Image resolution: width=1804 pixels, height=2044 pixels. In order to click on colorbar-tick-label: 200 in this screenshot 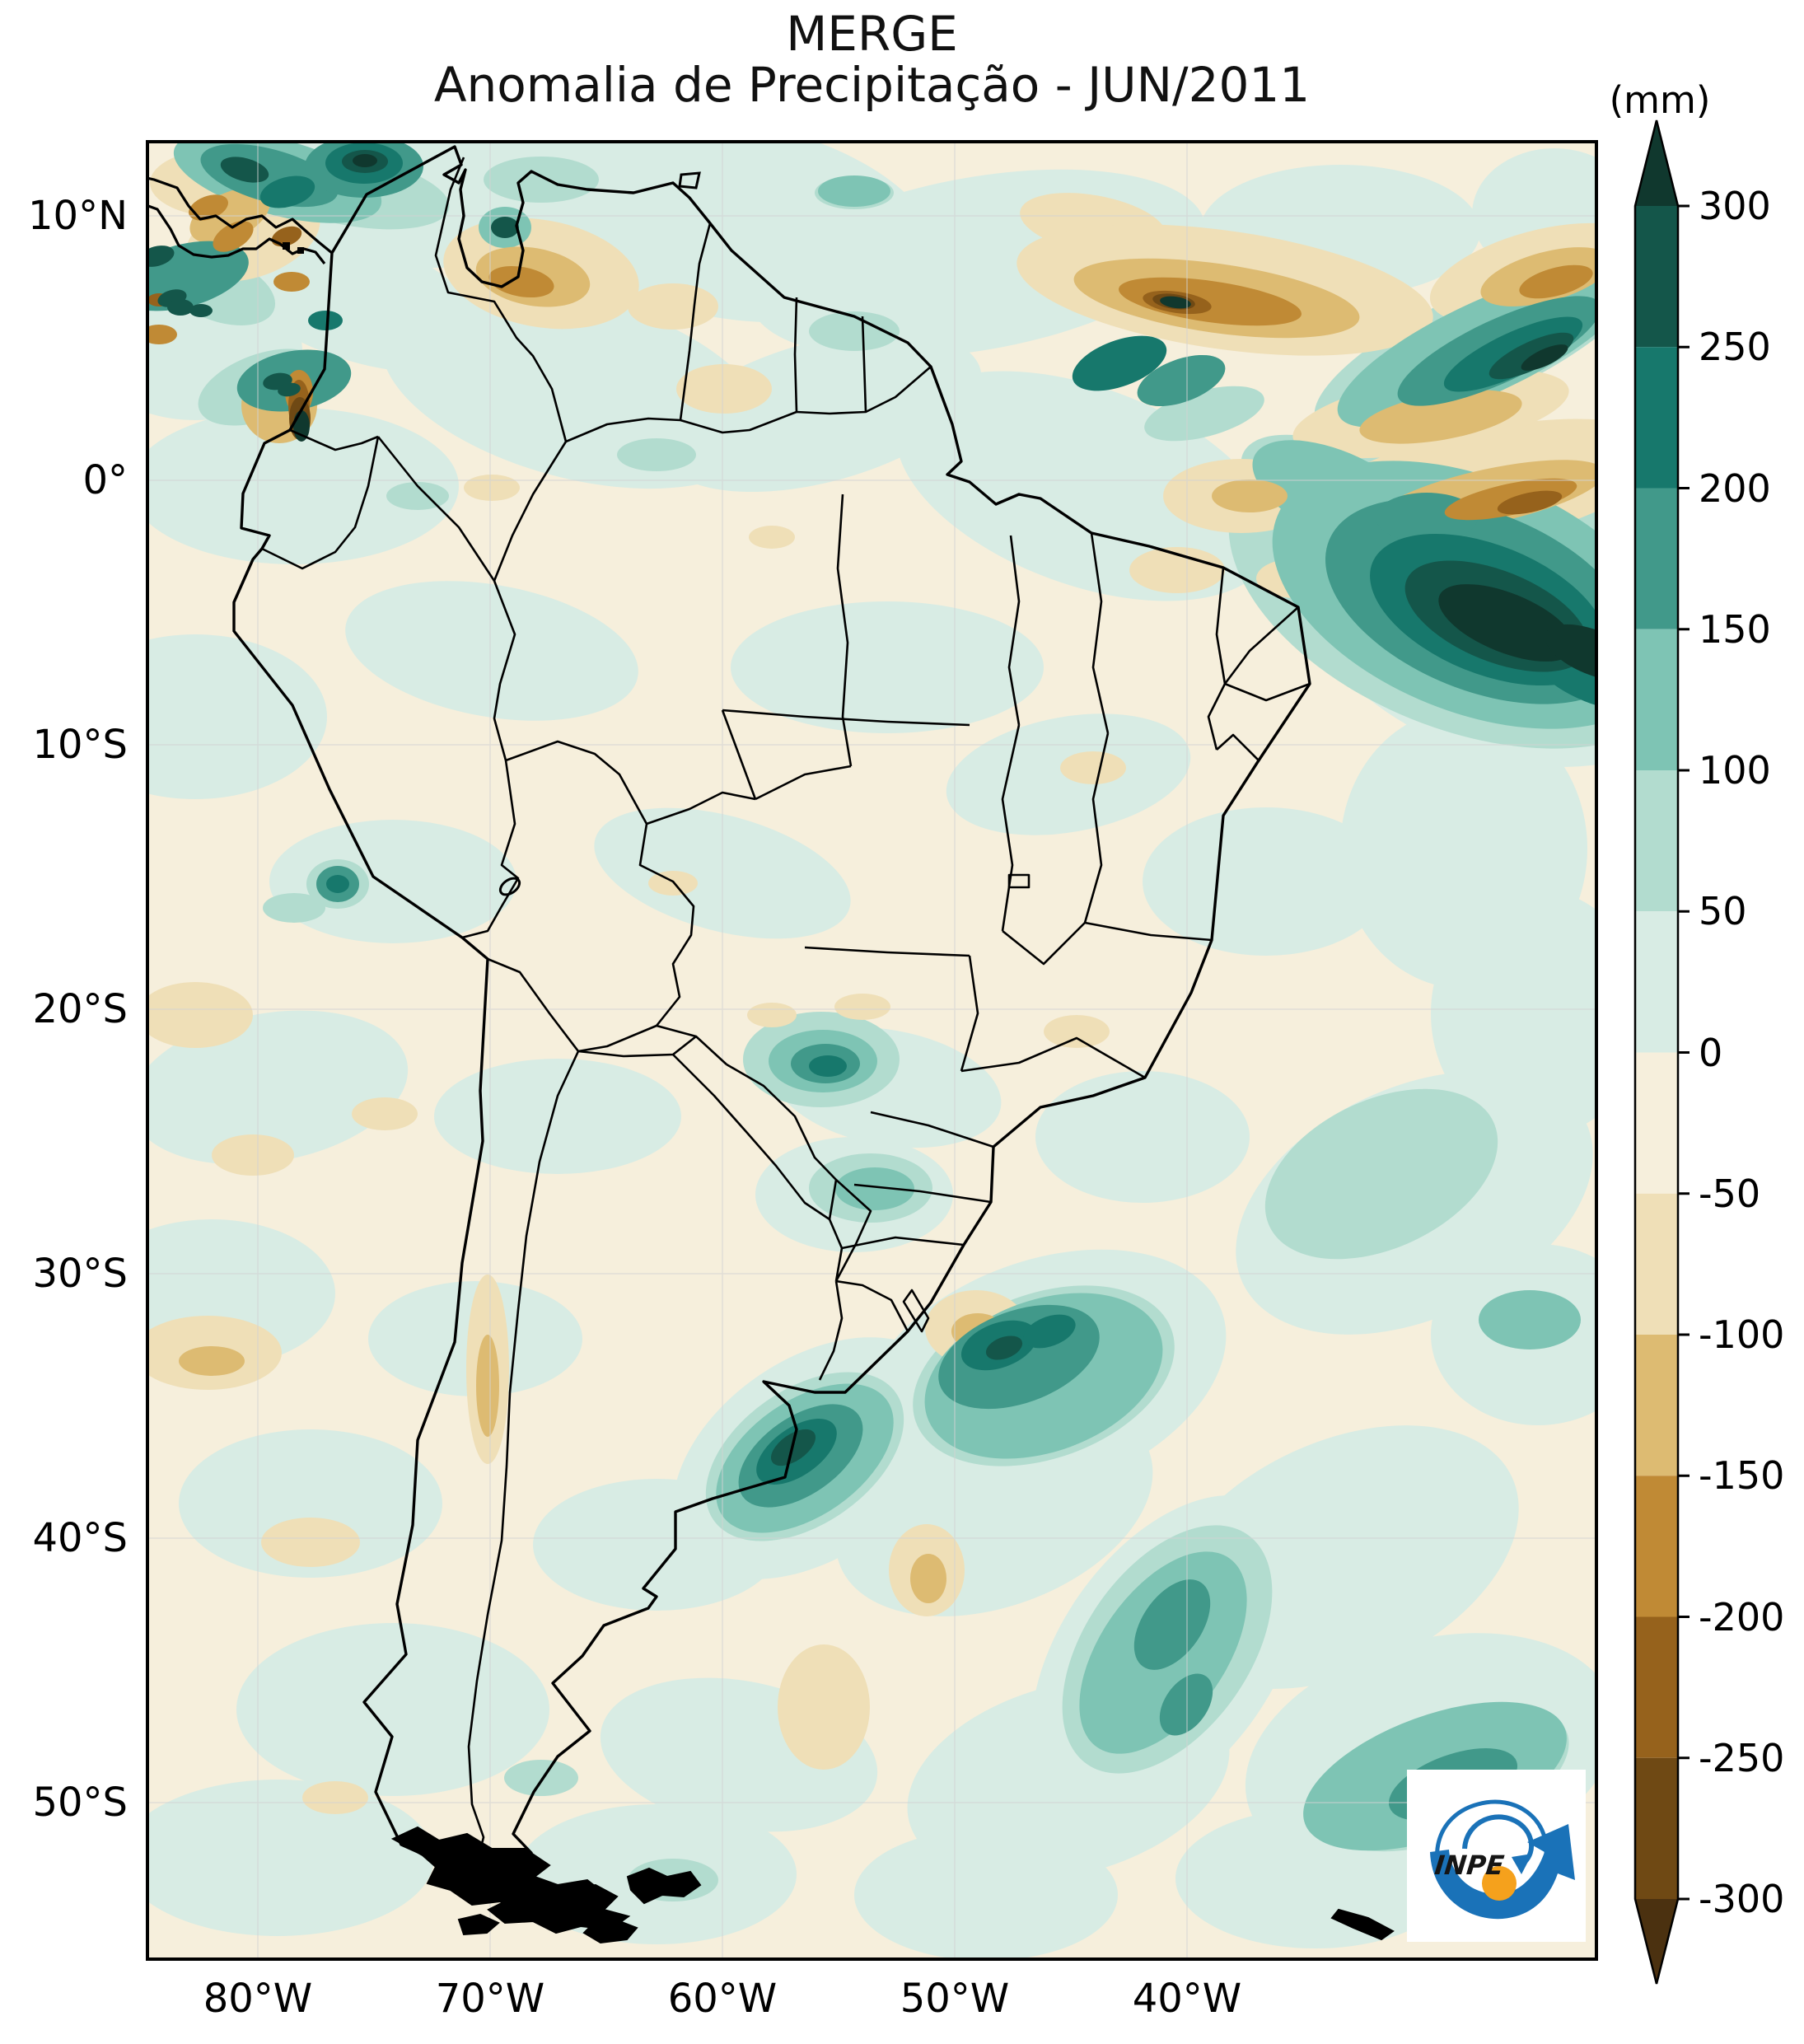, I will do `click(1735, 488)`.